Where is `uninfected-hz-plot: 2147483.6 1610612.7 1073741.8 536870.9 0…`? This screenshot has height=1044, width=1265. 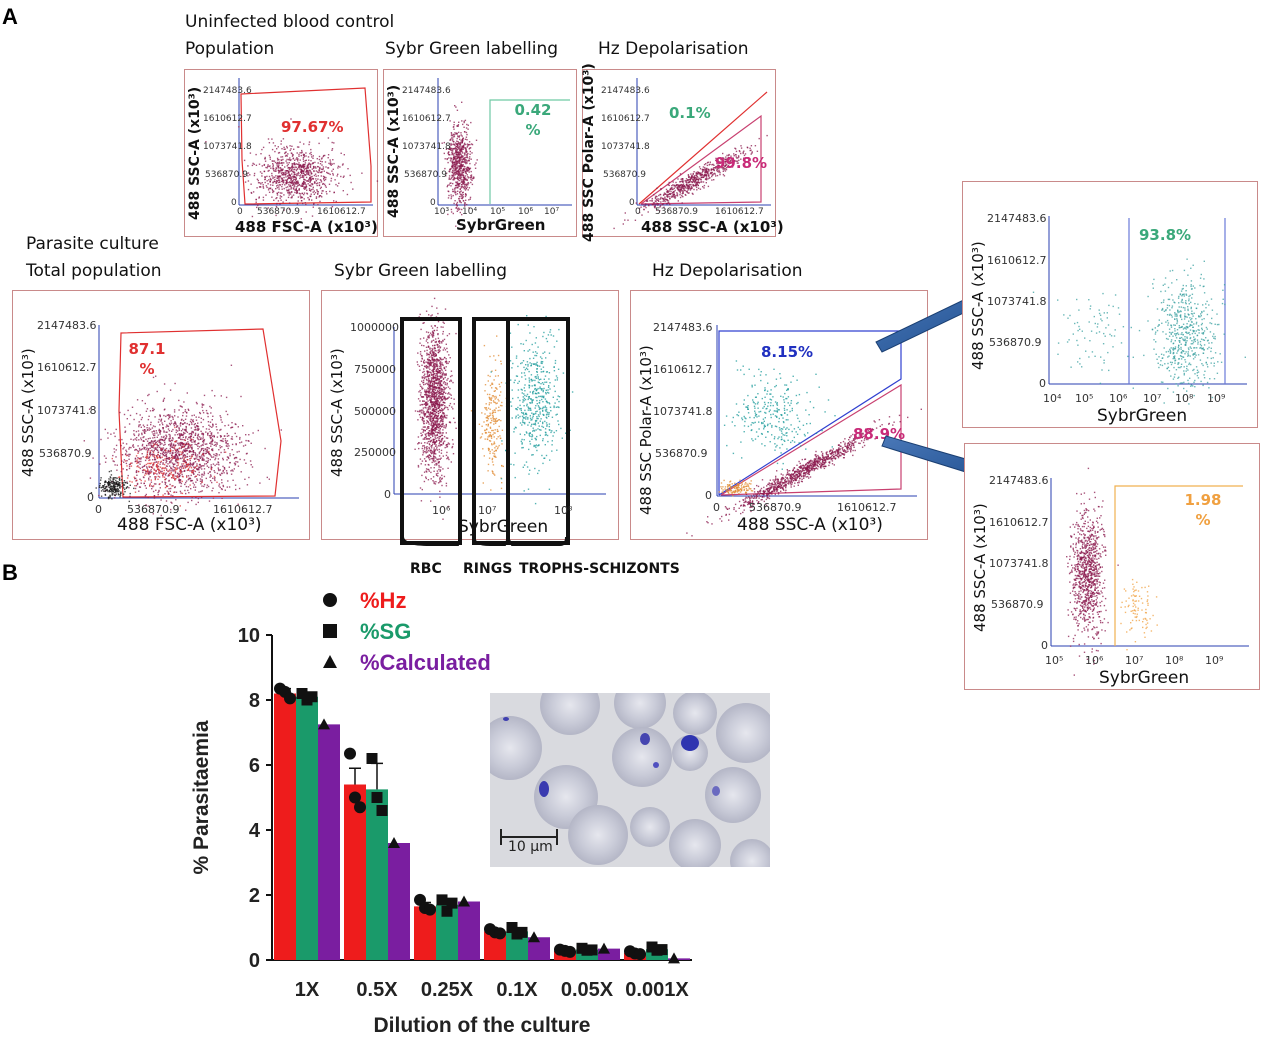 uninfected-hz-plot: 2147483.6 1610612.7 1073741.8 536870.9 0… is located at coordinates (682, 152).